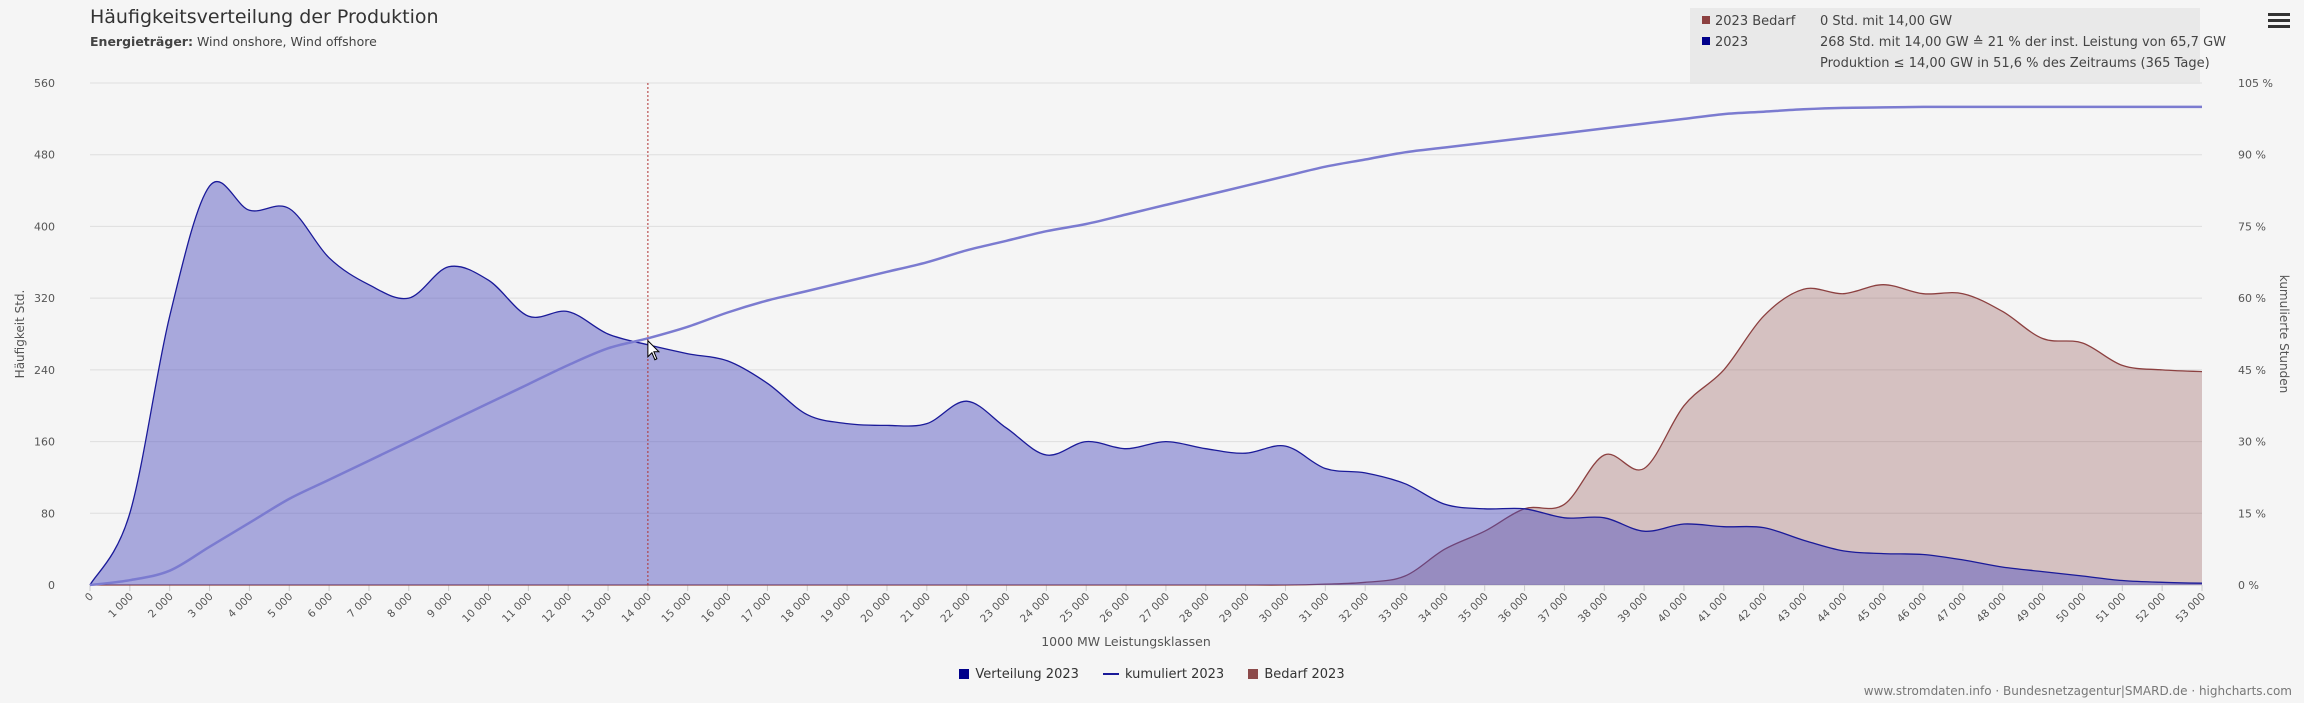 The width and height of the screenshot is (2304, 703). I want to click on x-tick-label: 24 000, so click(1035, 608).